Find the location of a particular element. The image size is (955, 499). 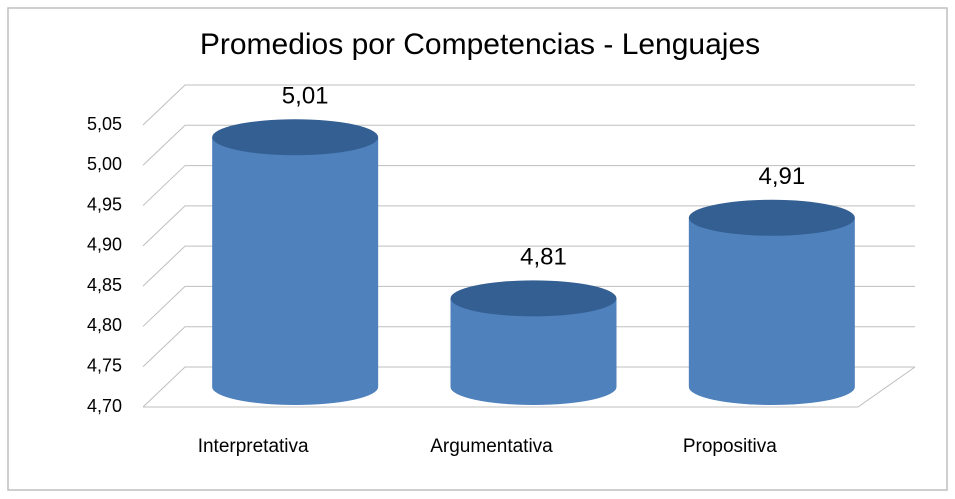

x-tick-label: Propositiva is located at coordinates (730, 446).